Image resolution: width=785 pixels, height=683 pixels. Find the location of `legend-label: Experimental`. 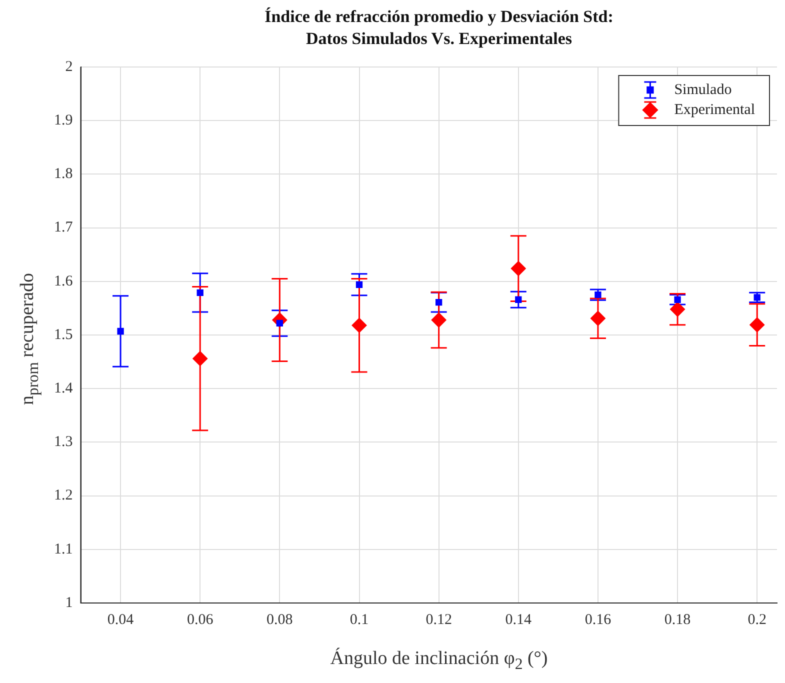

legend-label: Experimental is located at coordinates (715, 110).